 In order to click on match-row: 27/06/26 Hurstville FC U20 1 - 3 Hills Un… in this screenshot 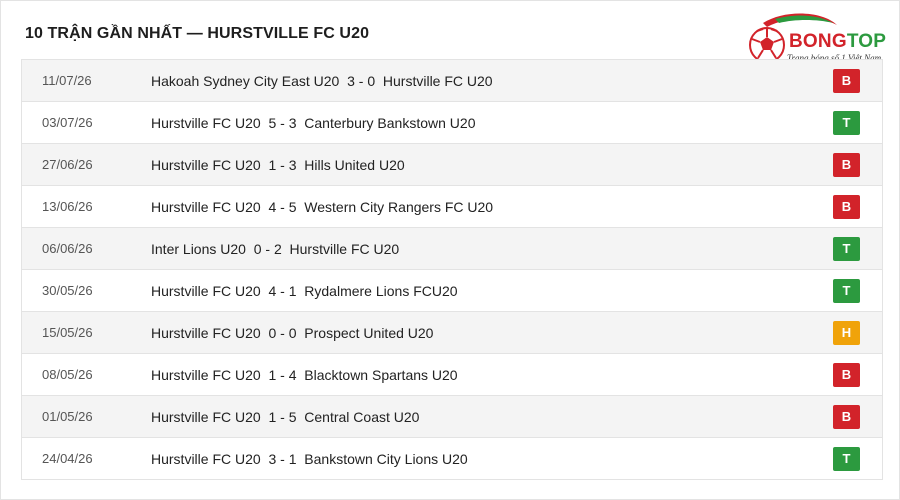, I will do `click(452, 165)`.